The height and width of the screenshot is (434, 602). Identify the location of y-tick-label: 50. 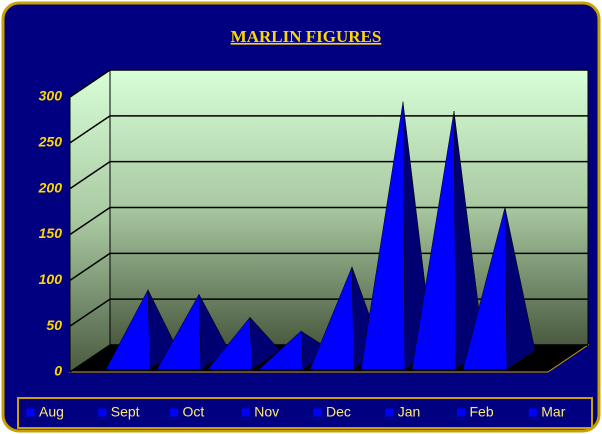
(54, 325).